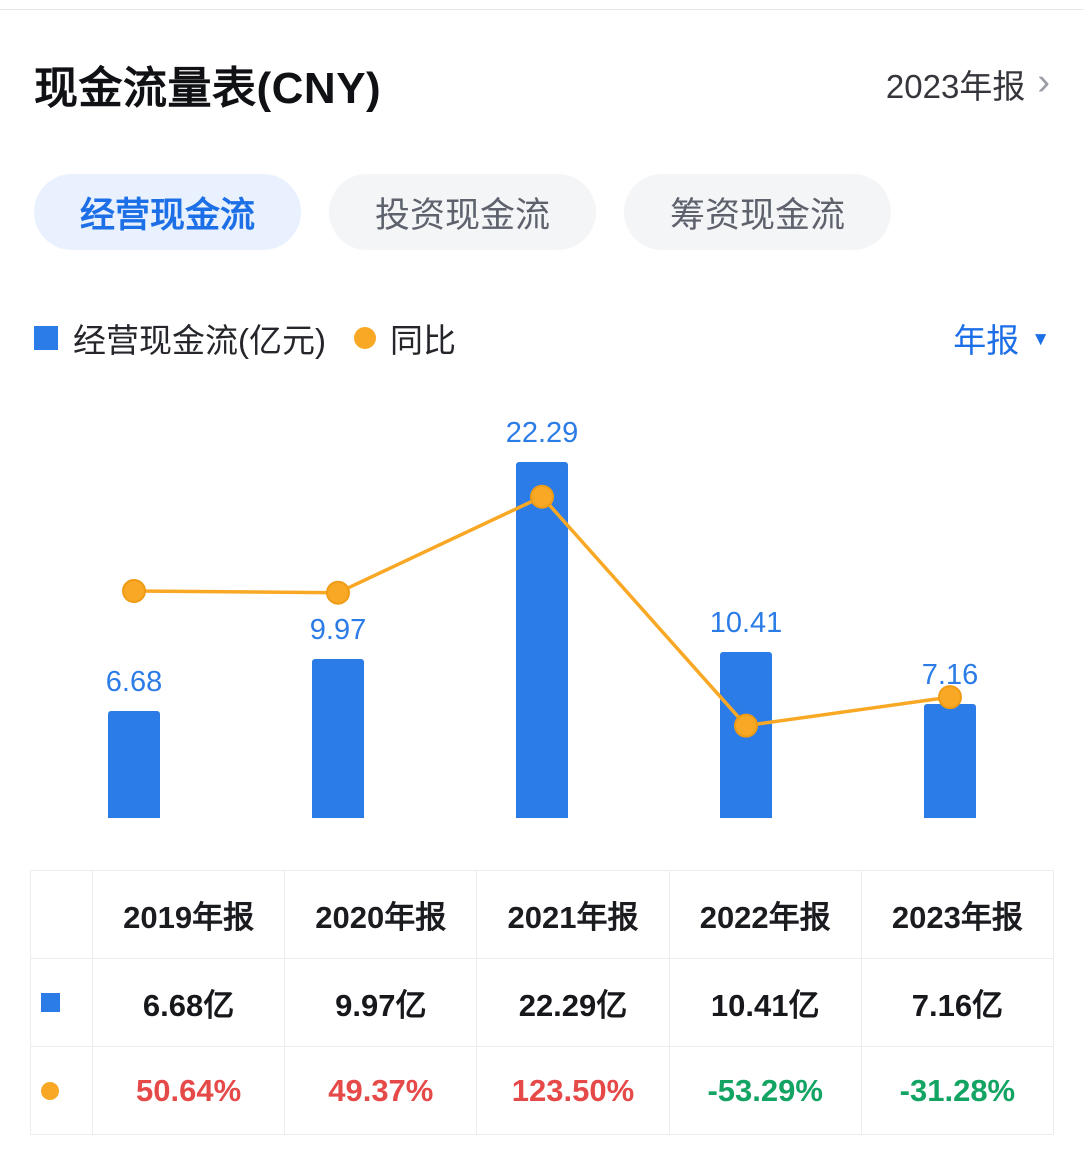  I want to click on chart-bar-2019年报, so click(134, 764).